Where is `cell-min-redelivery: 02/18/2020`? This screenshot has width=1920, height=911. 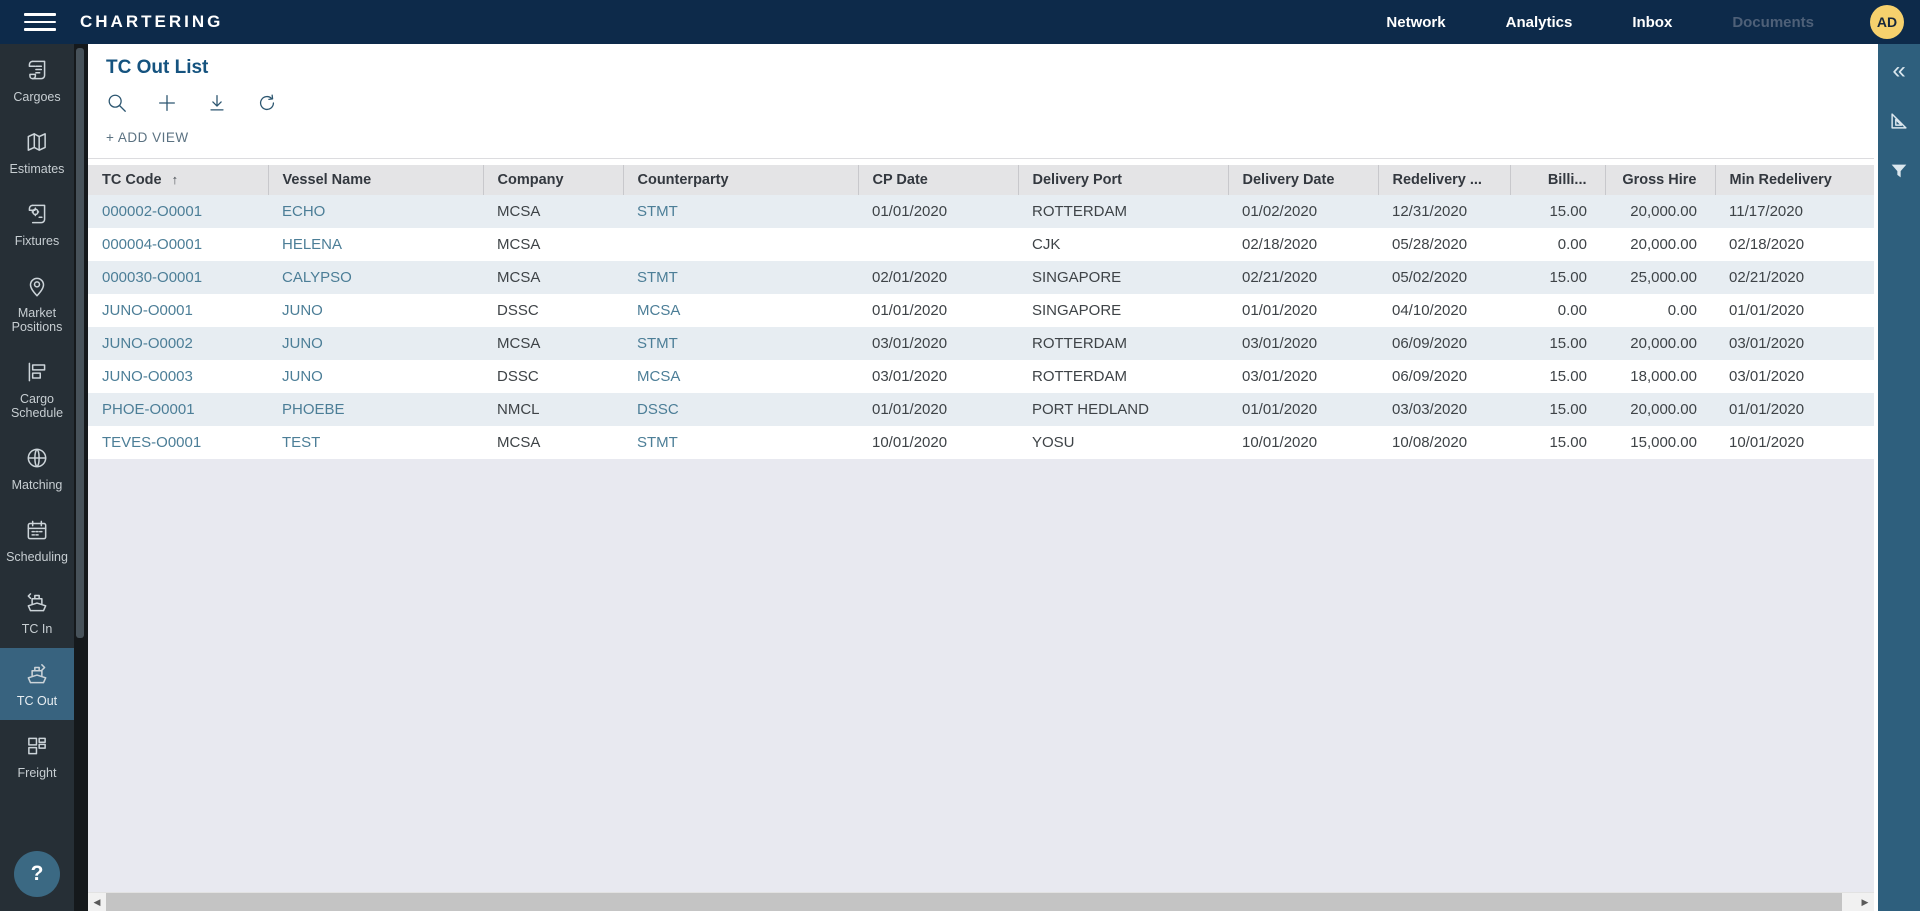 cell-min-redelivery: 02/18/2020 is located at coordinates (1794, 244).